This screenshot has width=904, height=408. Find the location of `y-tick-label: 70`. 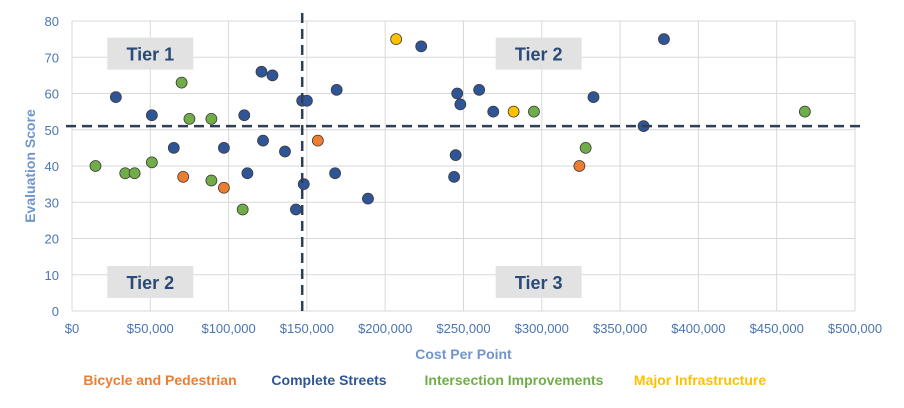

y-tick-label: 70 is located at coordinates (52, 57).